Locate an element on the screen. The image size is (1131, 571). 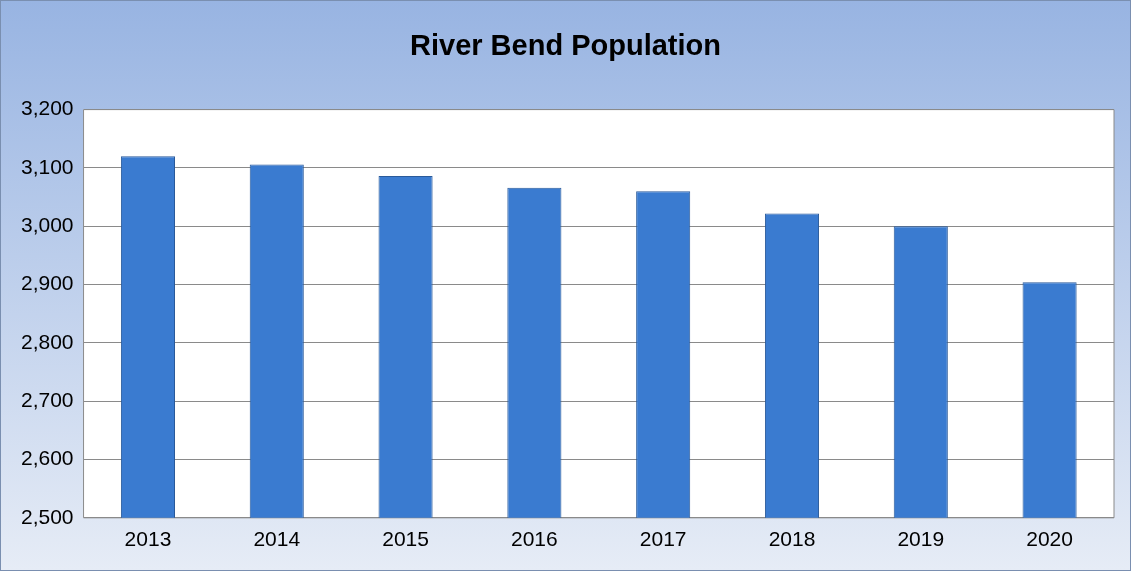
x-tick-label: 2018 is located at coordinates (792, 539).